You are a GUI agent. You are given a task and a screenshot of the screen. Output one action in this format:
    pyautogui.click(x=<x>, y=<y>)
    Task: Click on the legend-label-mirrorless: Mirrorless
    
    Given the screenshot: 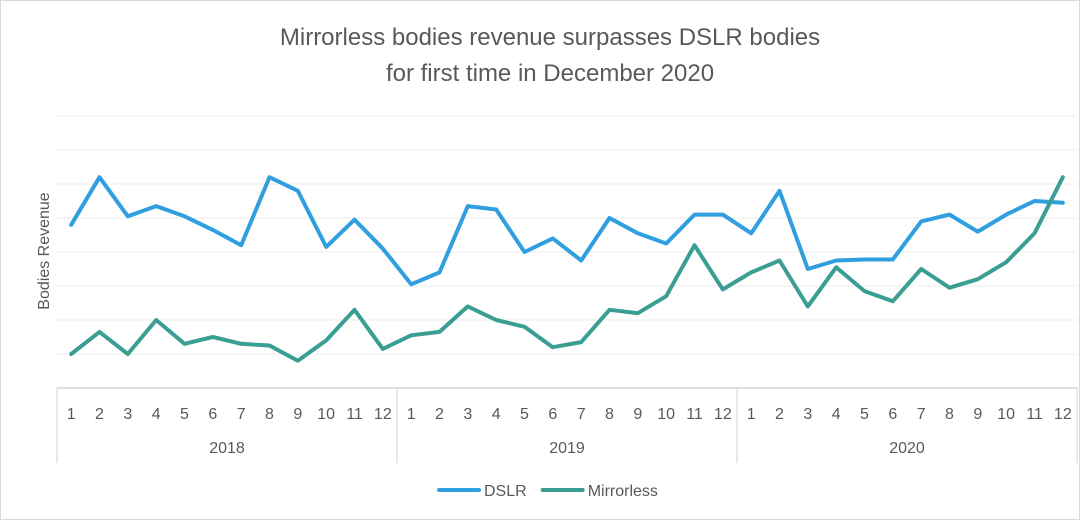 What is the action you would take?
    pyautogui.click(x=623, y=491)
    